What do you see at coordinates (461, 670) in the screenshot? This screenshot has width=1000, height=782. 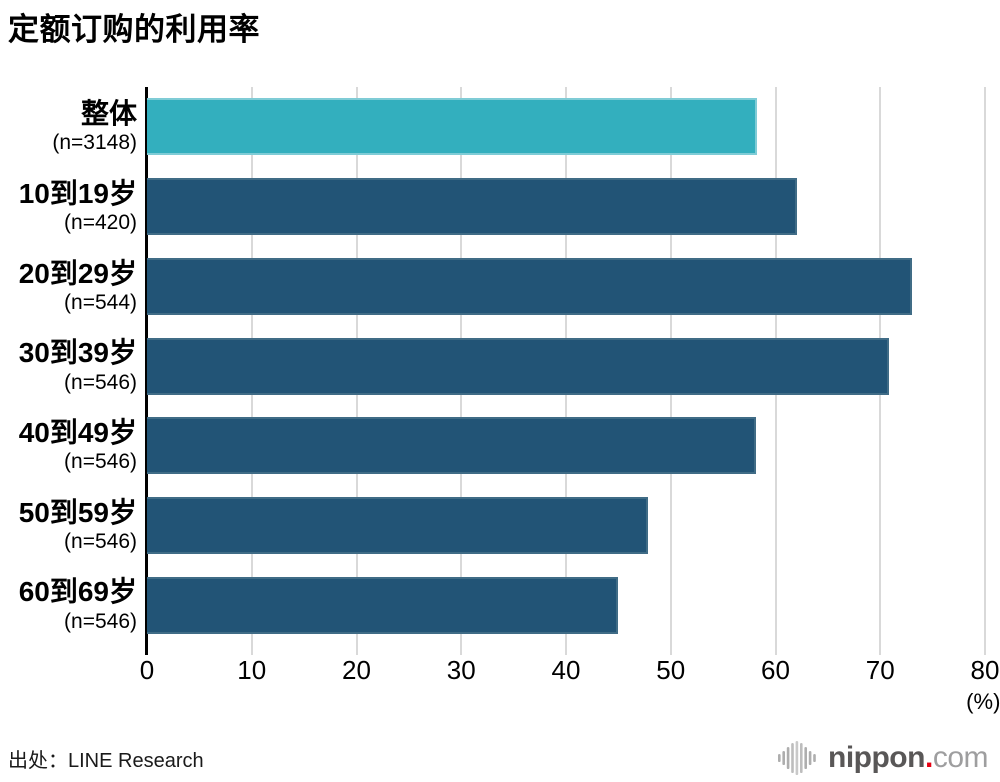 I see `x-tick-label-30: 30` at bounding box center [461, 670].